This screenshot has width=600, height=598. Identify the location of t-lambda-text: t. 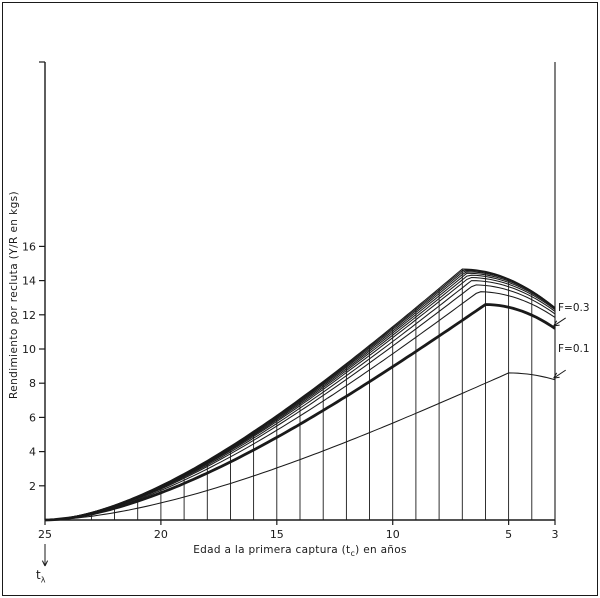
(38, 575).